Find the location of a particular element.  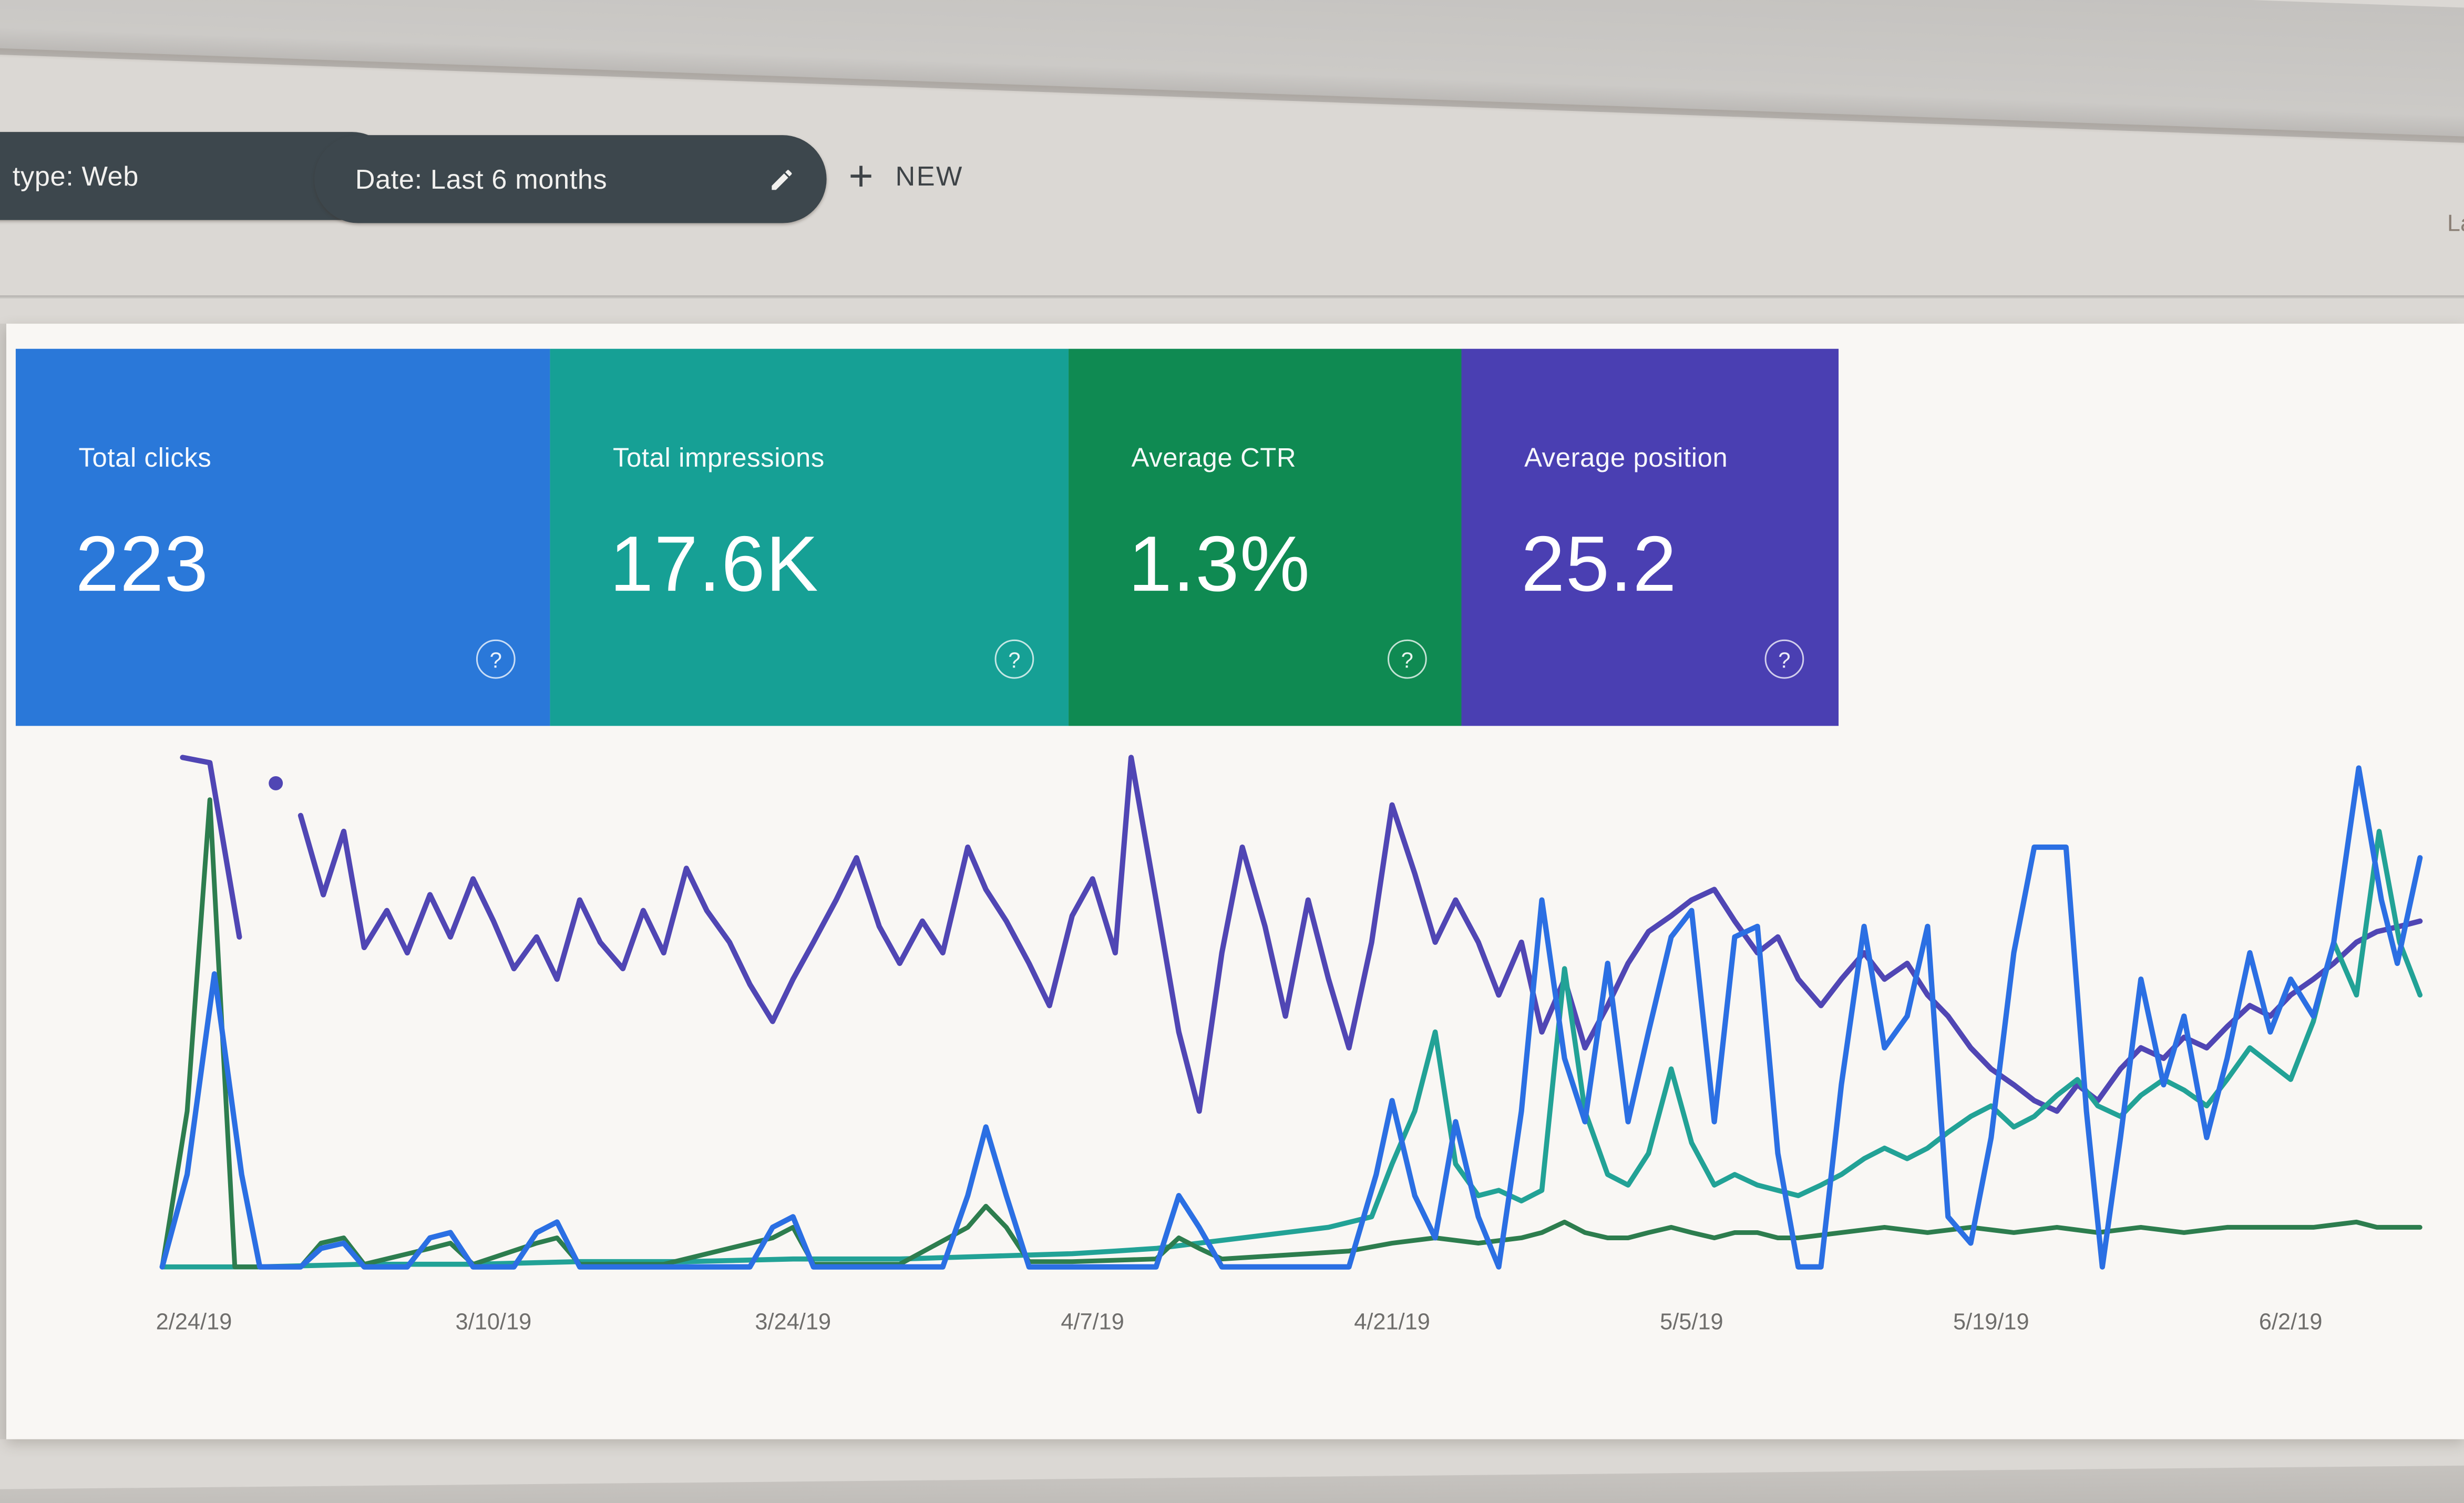

average-position-isolated-point is located at coordinates (276, 784).